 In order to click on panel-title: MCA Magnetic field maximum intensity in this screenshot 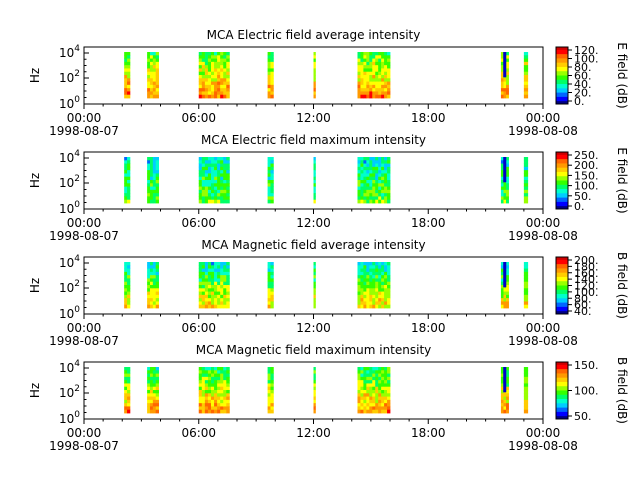, I will do `click(314, 350)`.